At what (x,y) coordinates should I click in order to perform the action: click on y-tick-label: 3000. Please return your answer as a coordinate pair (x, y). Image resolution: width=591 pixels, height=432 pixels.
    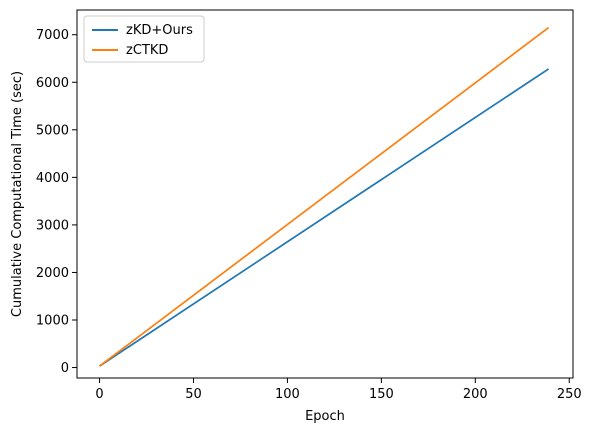
    Looking at the image, I should click on (52, 225).